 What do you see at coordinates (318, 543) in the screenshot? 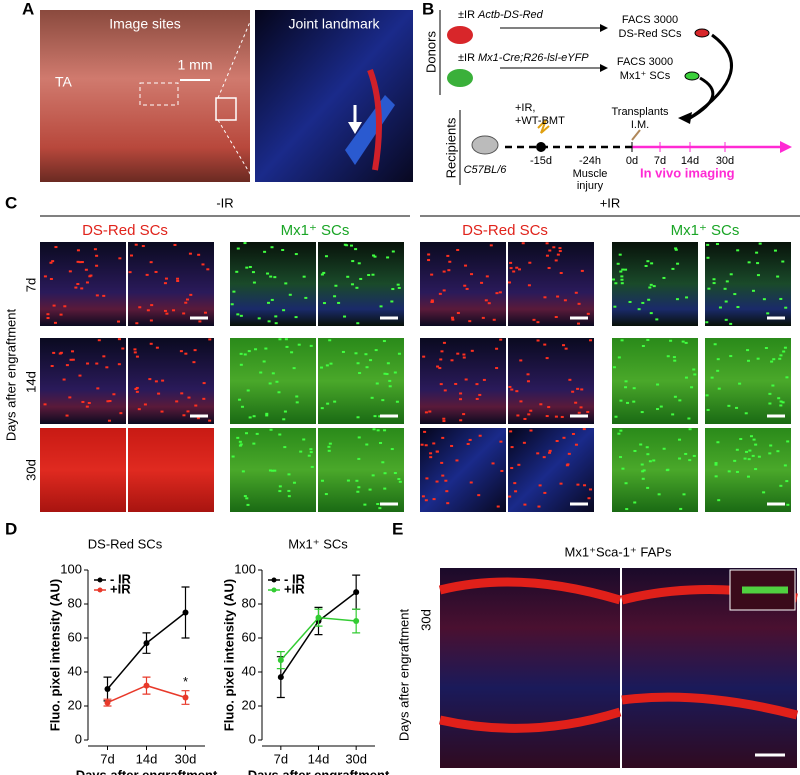
I see `chart-title: Mx1⁺ SCs` at bounding box center [318, 543].